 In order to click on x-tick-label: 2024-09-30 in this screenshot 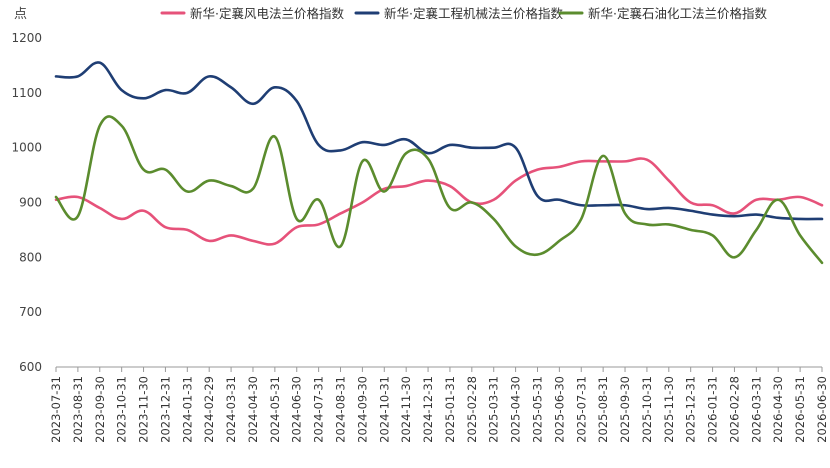, I will do `click(362, 409)`.